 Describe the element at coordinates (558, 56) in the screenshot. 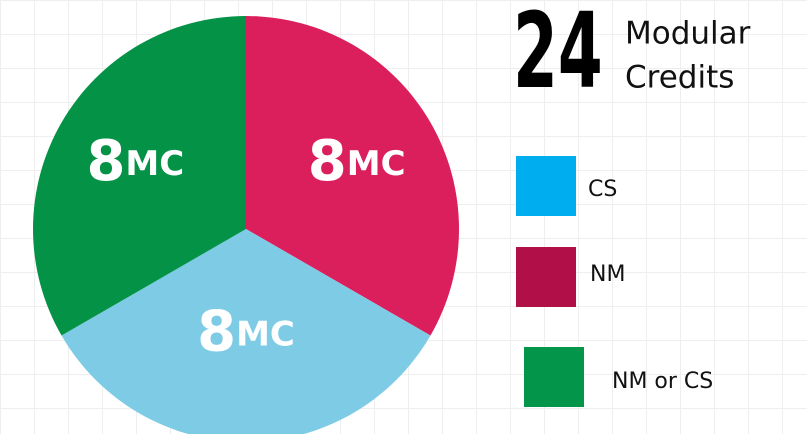

I see `total: 24` at that location.